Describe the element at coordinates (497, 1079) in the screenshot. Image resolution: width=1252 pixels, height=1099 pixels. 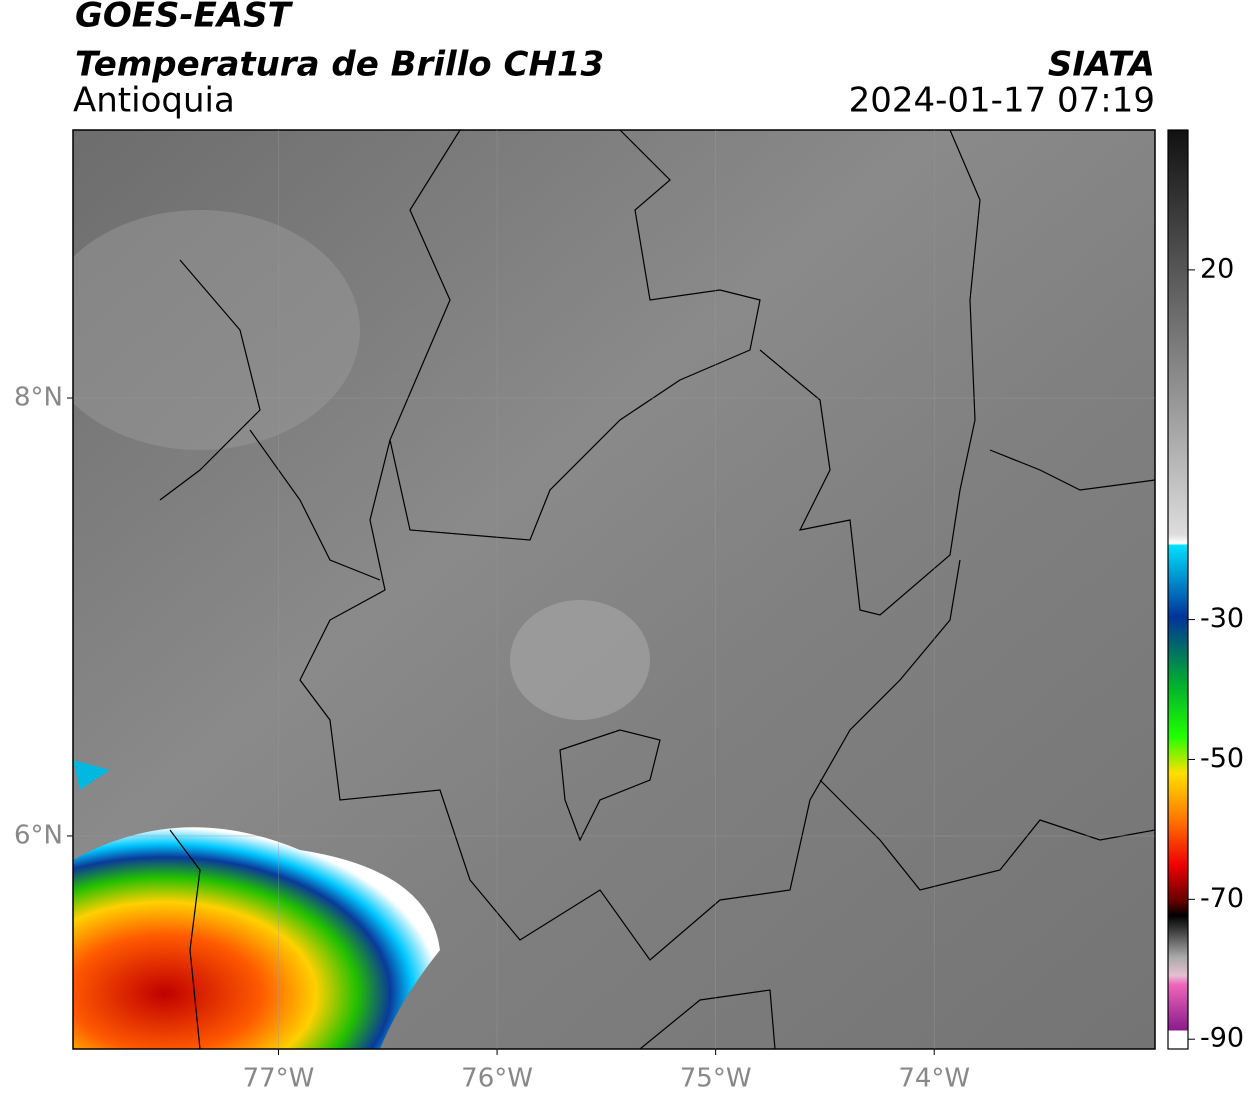
I see `lon-tick-label: 76°W` at that location.